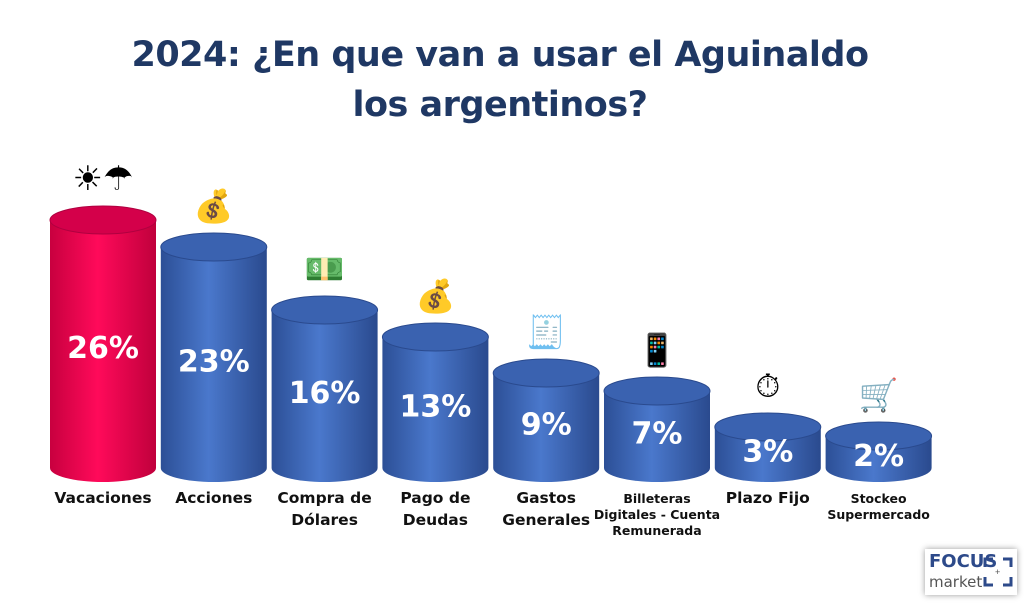 The width and height of the screenshot is (1024, 603). I want to click on category-label: Compra de, so click(324, 498).